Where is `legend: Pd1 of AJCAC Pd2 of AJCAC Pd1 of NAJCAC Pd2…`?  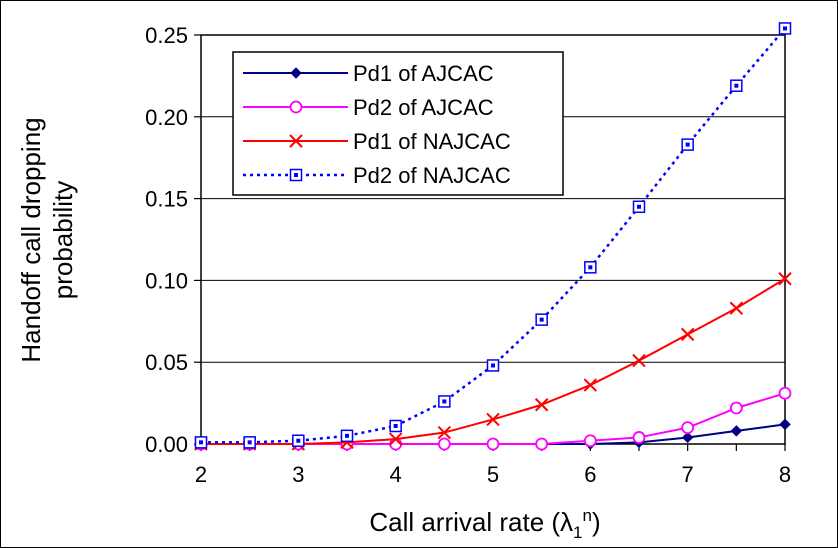
legend: Pd1 of AJCAC Pd2 of AJCAC Pd1 of NAJCAC Pd2… is located at coordinates (398, 123).